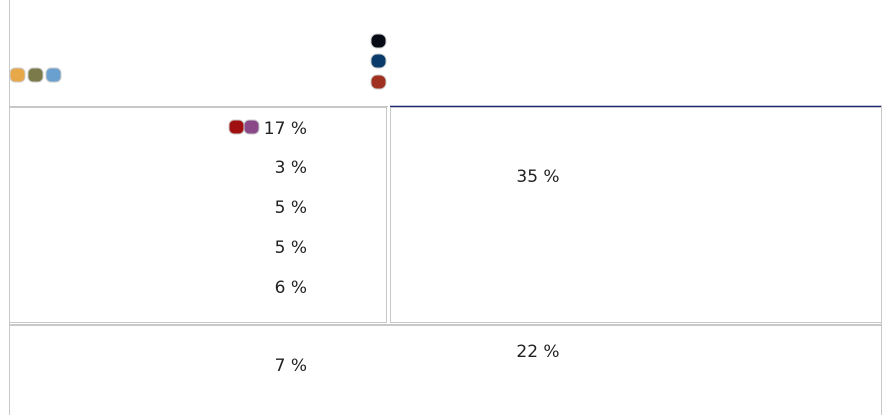  Describe the element at coordinates (285, 129) in the screenshot. I see `percent-label: 17 %` at that location.